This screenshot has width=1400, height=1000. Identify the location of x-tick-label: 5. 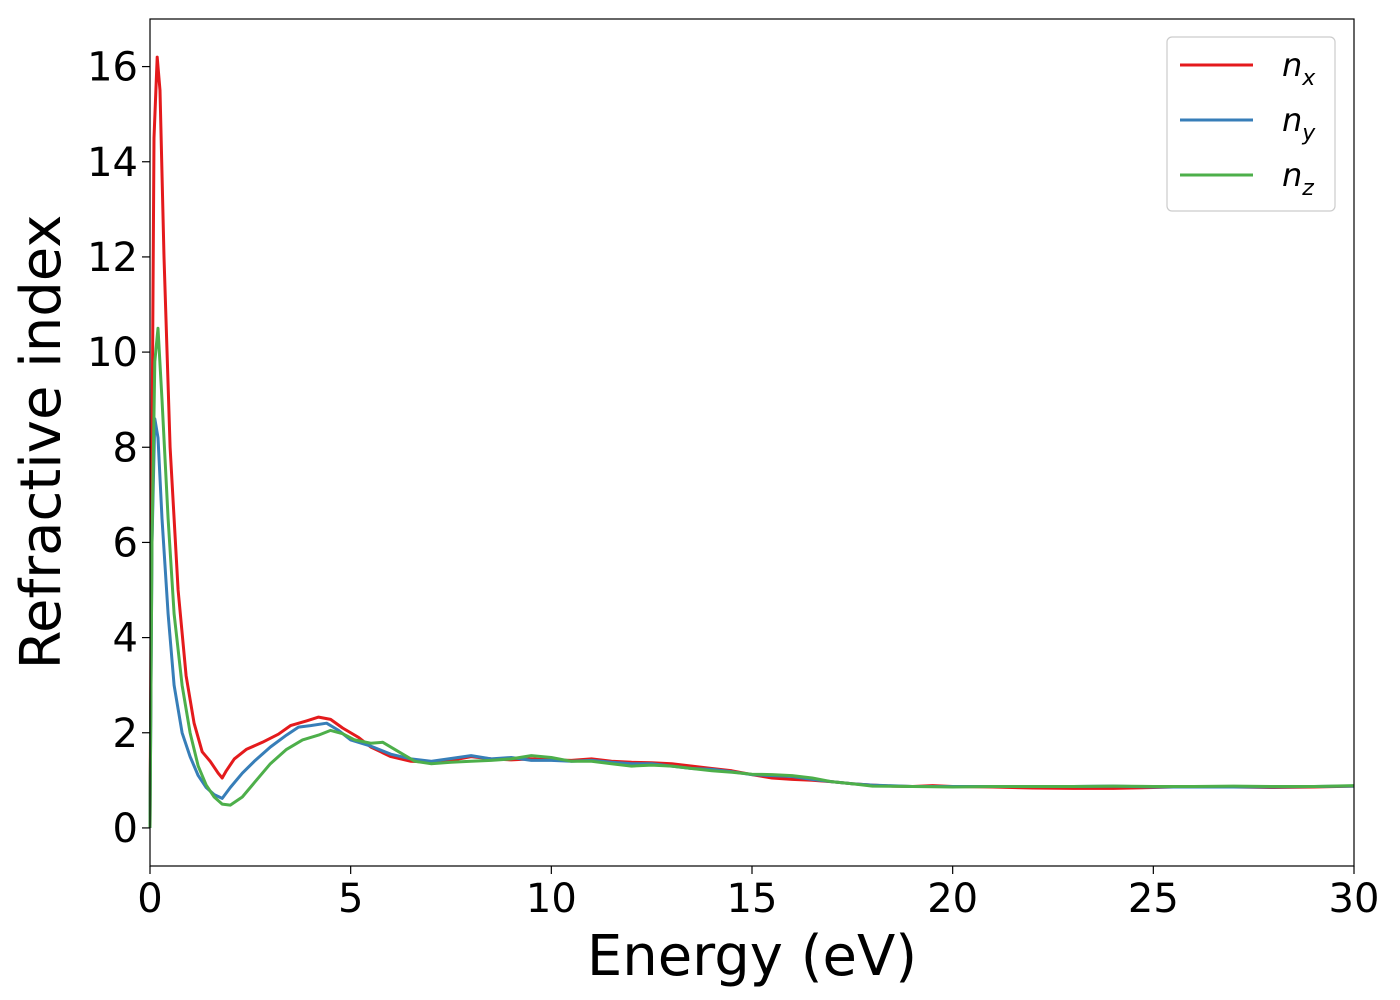
(350, 899).